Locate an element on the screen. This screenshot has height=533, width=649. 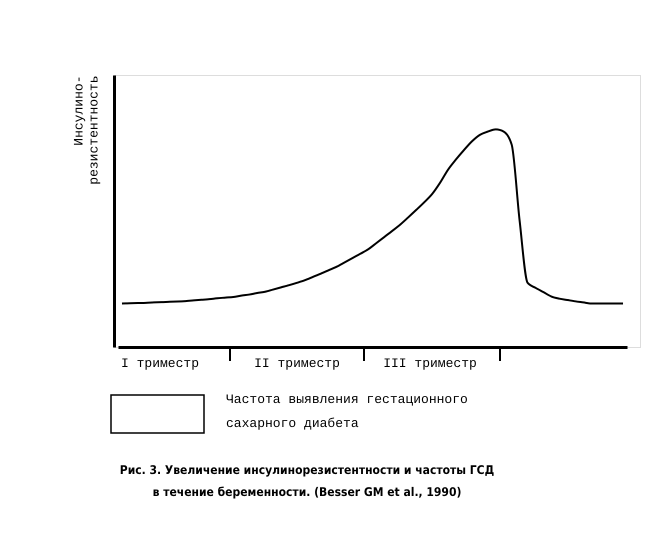
y-axis-title: Инсулино- резистентность is located at coordinates (87, 130).